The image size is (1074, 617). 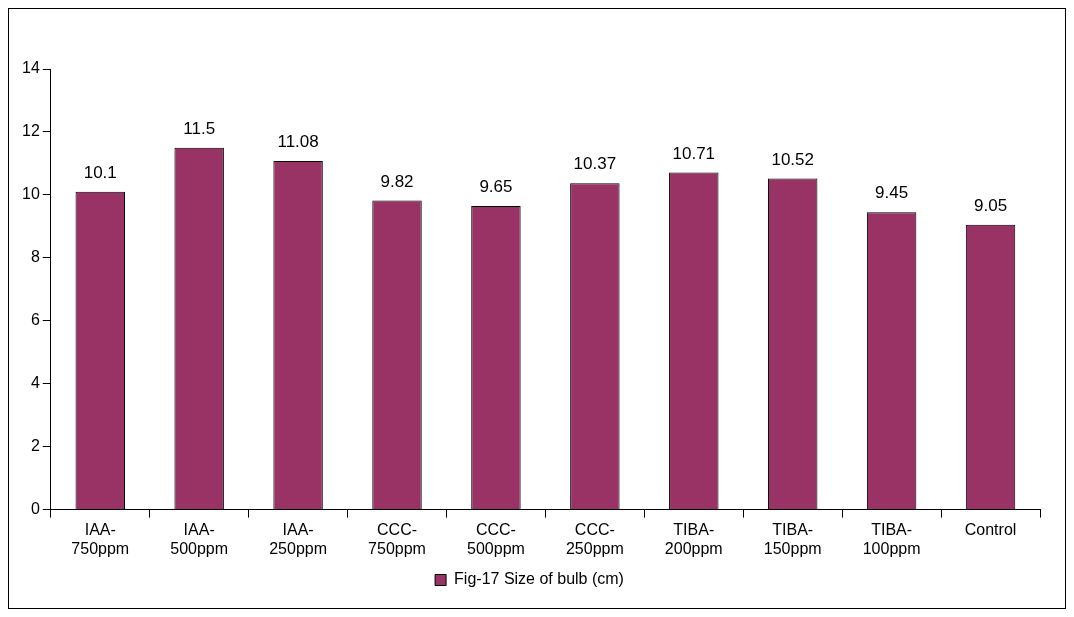 What do you see at coordinates (496, 187) in the screenshot?
I see `data-label: 9.65` at bounding box center [496, 187].